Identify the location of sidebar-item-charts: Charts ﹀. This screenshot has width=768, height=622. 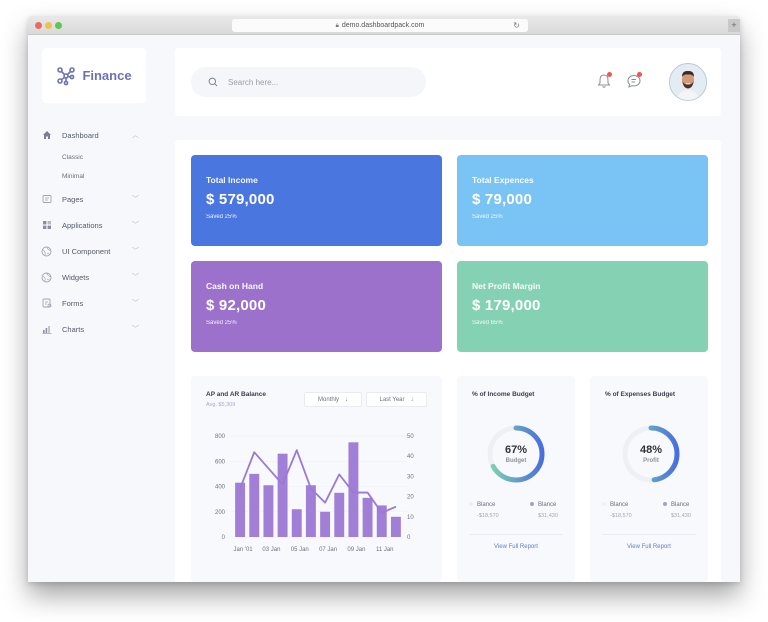
(96, 329).